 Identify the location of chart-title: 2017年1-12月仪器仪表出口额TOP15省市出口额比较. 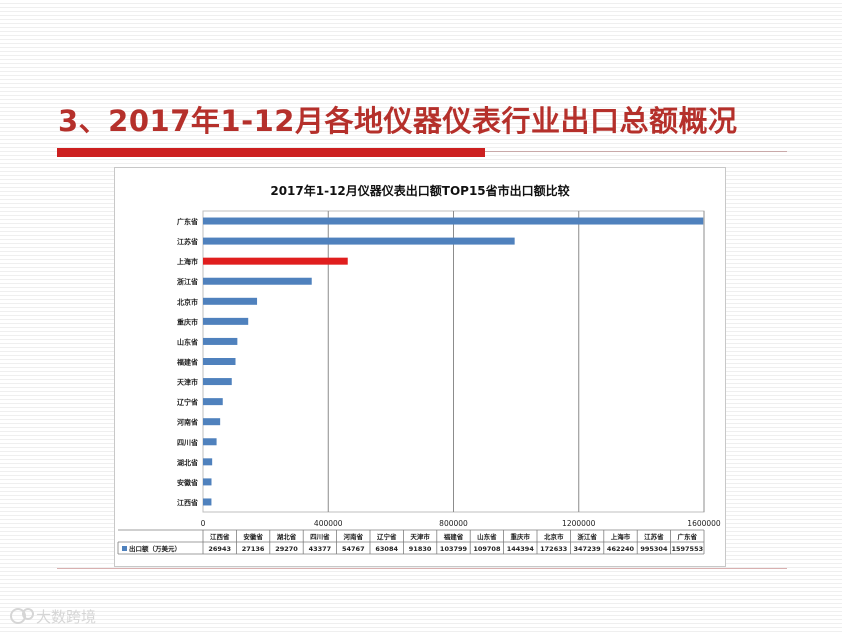
(420, 191).